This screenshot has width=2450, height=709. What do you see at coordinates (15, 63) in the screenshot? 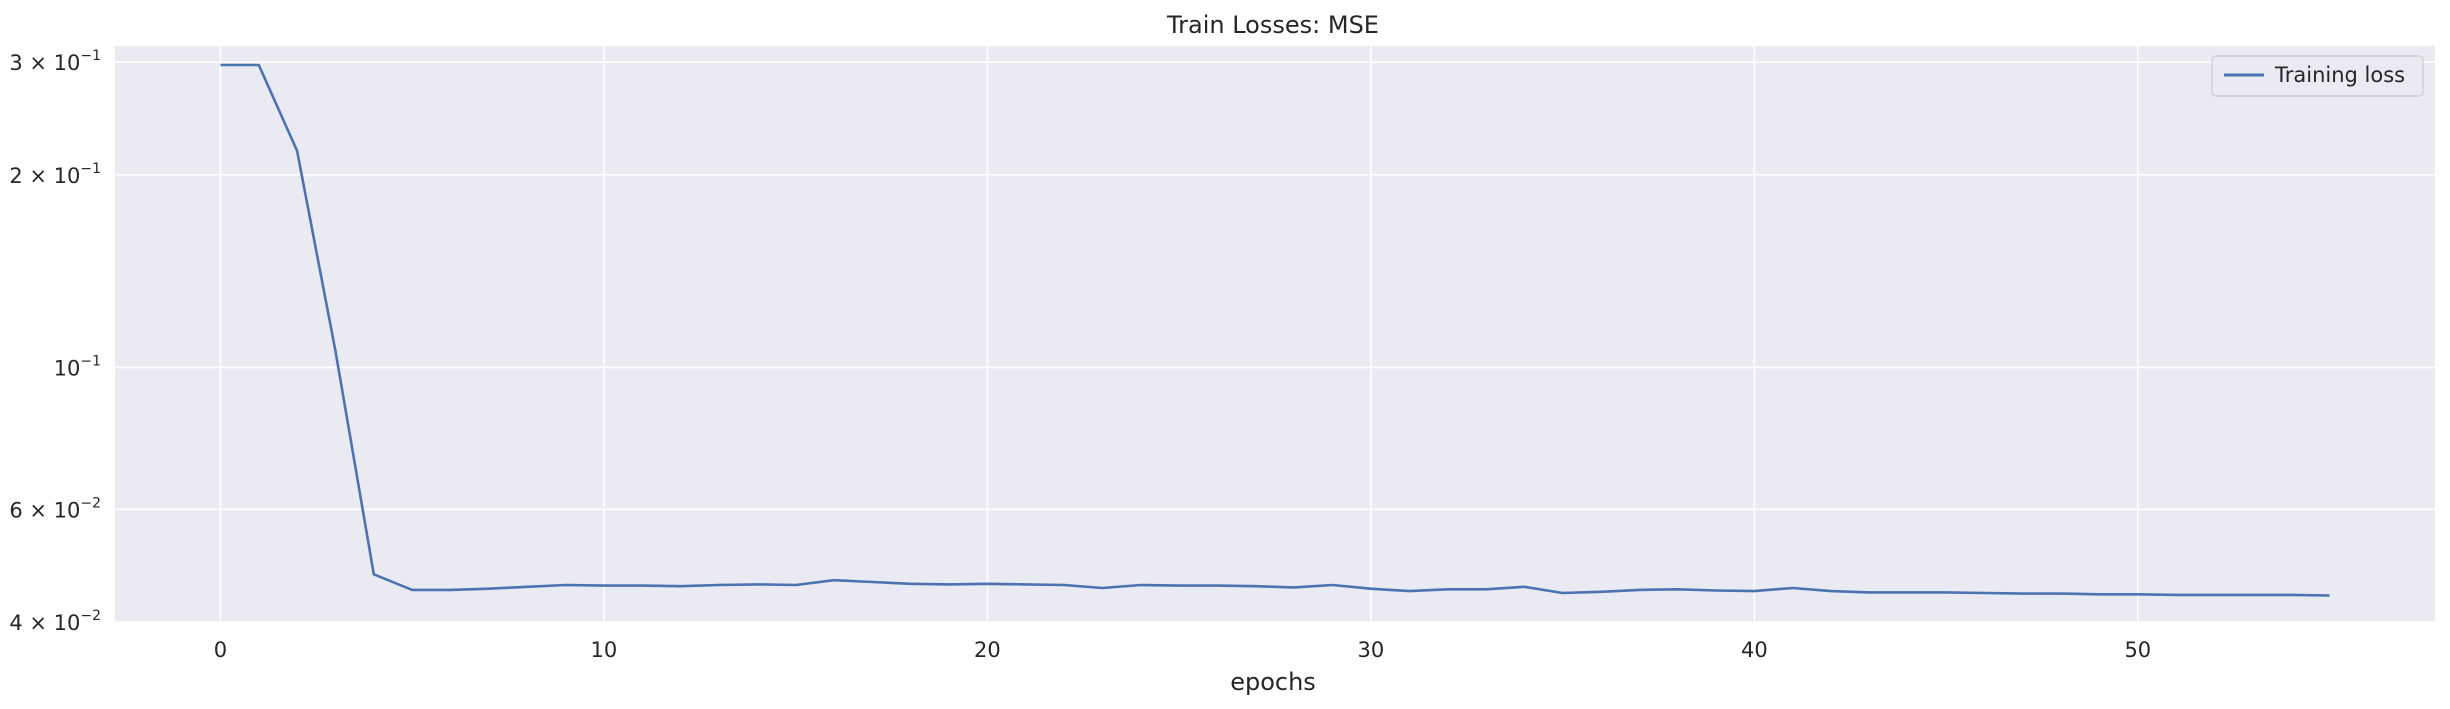
I see `y-tick-mantissa: 3` at bounding box center [15, 63].